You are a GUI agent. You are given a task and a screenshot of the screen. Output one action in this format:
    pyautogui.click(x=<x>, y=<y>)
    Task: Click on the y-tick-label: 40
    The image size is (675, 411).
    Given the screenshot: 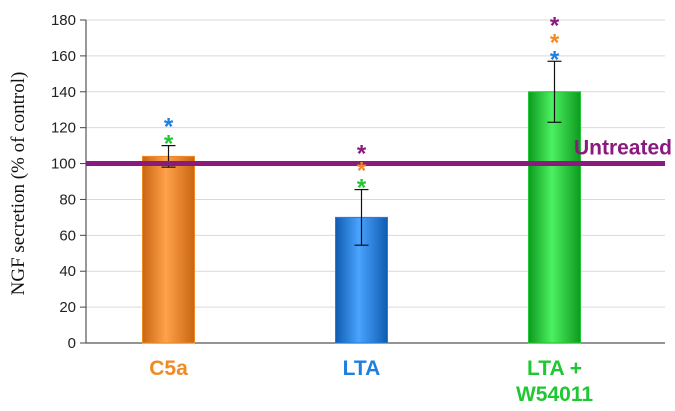 What is the action you would take?
    pyautogui.click(x=67, y=271)
    